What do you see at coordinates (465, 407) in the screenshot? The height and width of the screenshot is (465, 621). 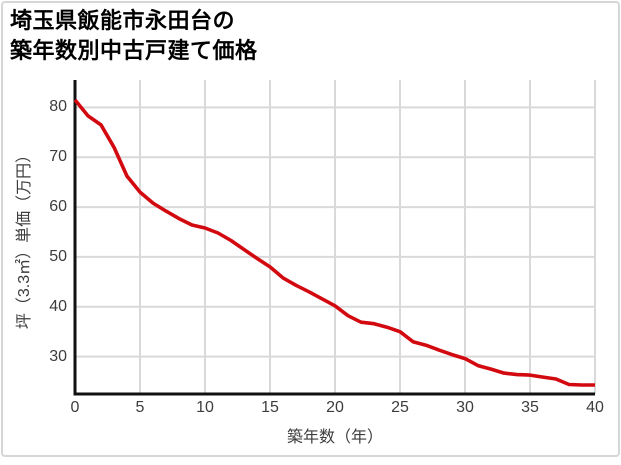 I see `x-tick-label: 30` at bounding box center [465, 407].